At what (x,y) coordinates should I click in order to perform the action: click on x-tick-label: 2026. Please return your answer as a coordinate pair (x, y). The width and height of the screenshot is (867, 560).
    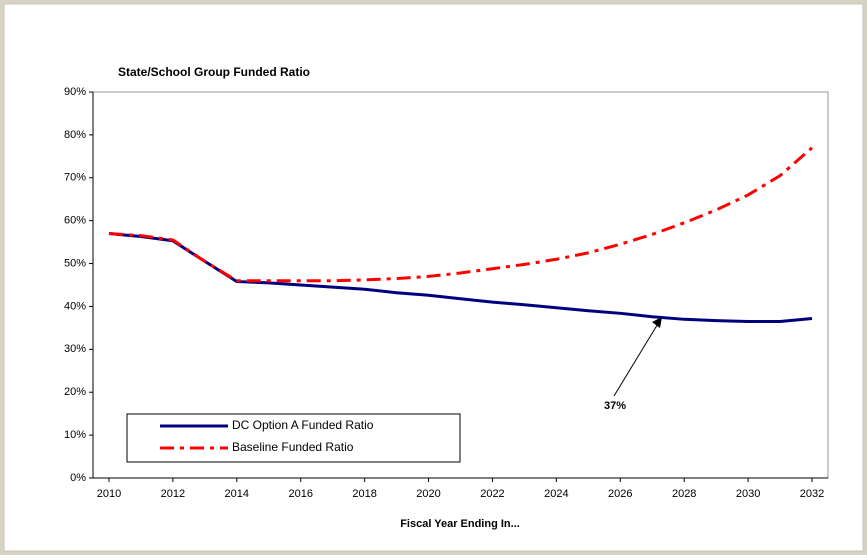
    Looking at the image, I should click on (620, 494).